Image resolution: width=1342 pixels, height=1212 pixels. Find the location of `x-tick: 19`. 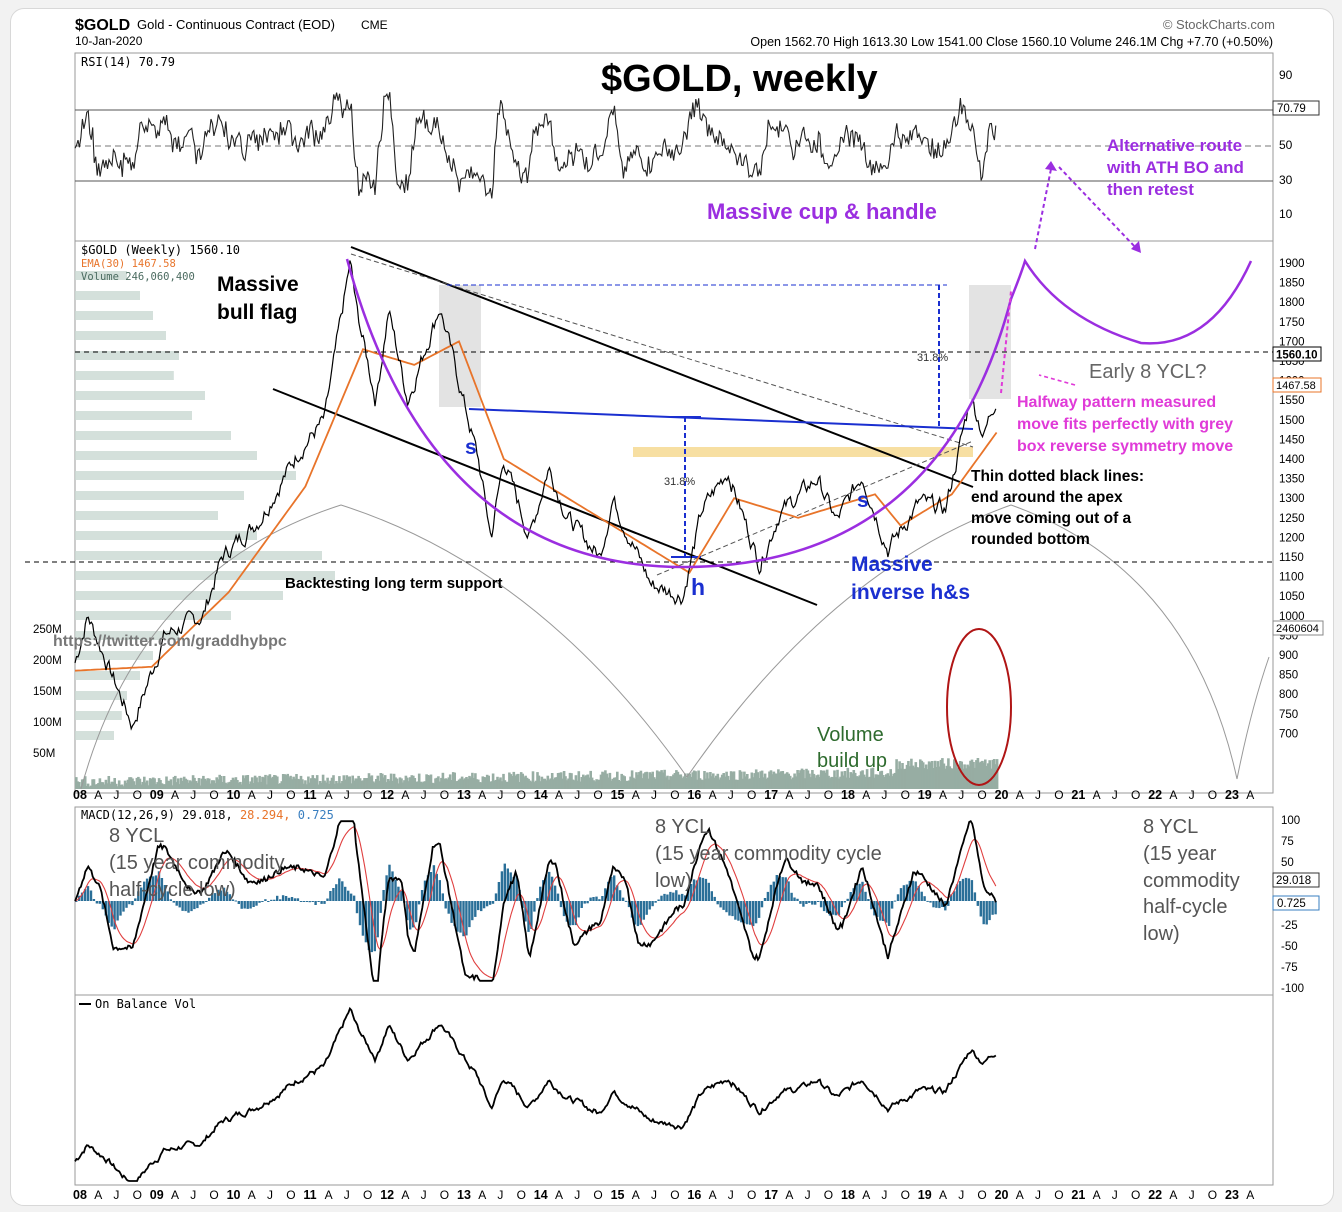

x-tick: 19 is located at coordinates (925, 1195).